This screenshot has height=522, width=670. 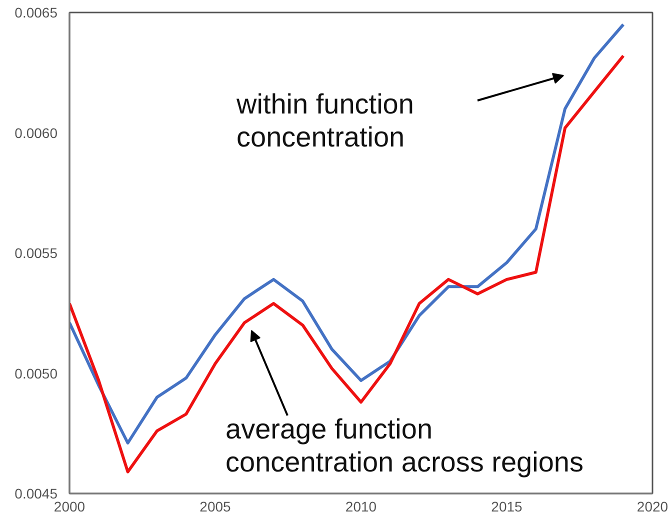 What do you see at coordinates (36, 494) in the screenshot?
I see `y-tick-label: 0.0045` at bounding box center [36, 494].